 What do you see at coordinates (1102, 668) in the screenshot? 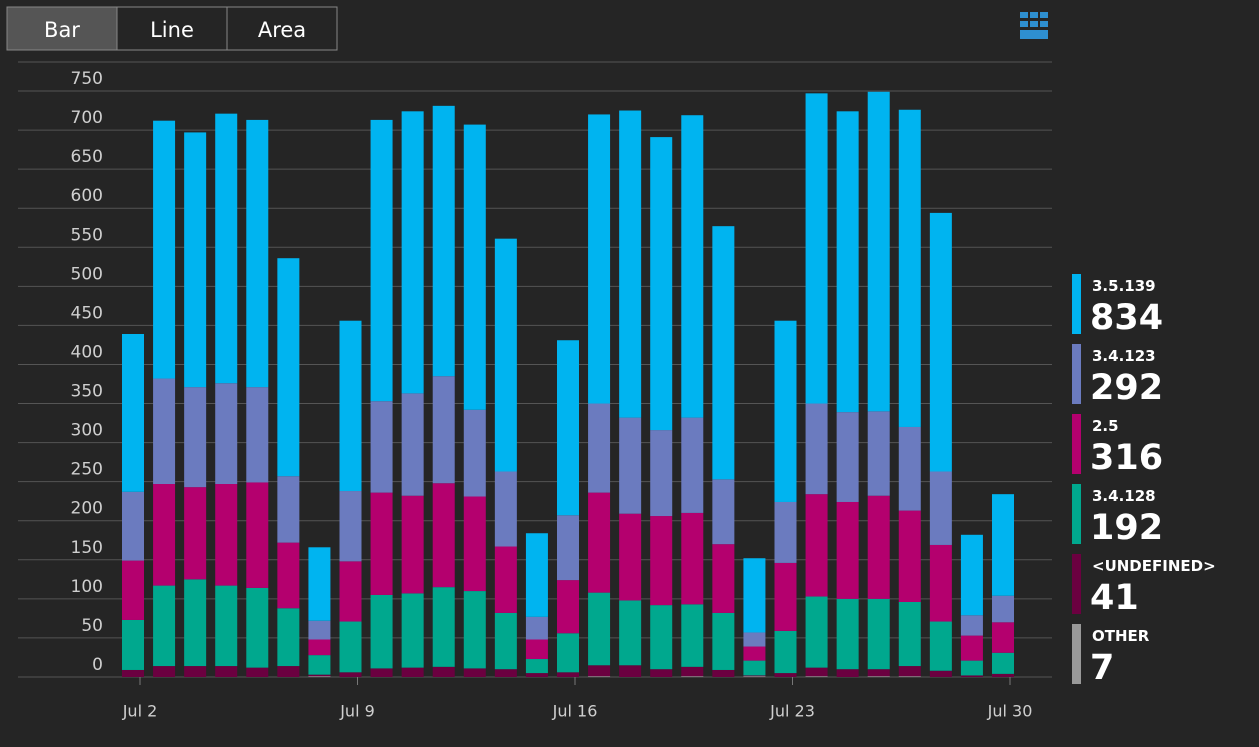
I see `legend-value: 7` at bounding box center [1102, 668].